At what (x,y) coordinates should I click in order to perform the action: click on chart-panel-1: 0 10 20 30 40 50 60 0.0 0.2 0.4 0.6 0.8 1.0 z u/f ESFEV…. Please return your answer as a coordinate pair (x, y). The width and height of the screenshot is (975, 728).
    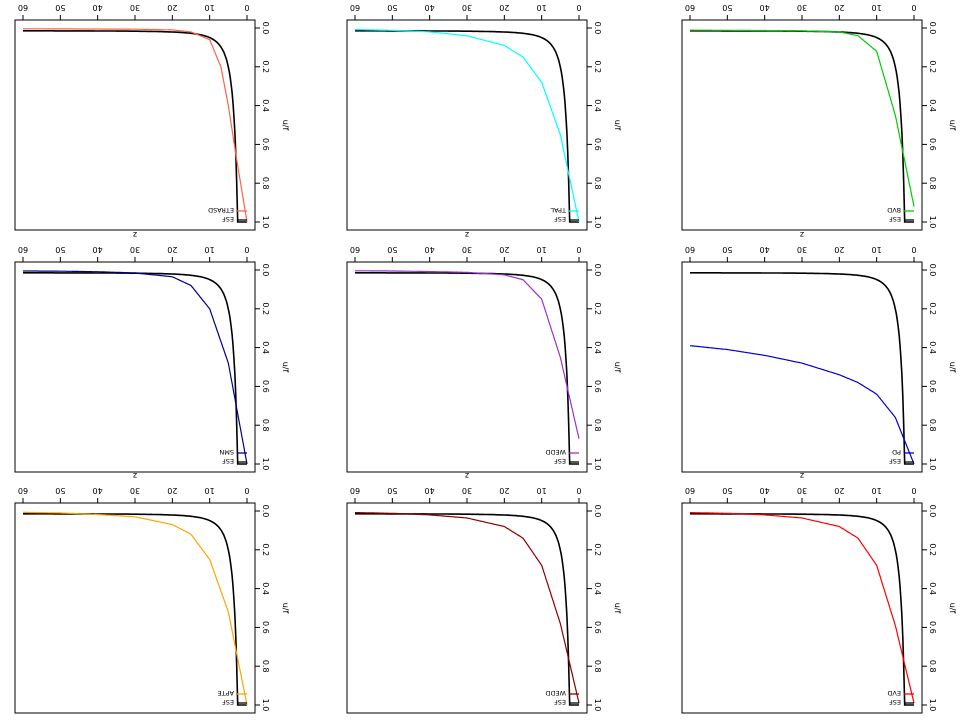
    Looking at the image, I should click on (819, 592).